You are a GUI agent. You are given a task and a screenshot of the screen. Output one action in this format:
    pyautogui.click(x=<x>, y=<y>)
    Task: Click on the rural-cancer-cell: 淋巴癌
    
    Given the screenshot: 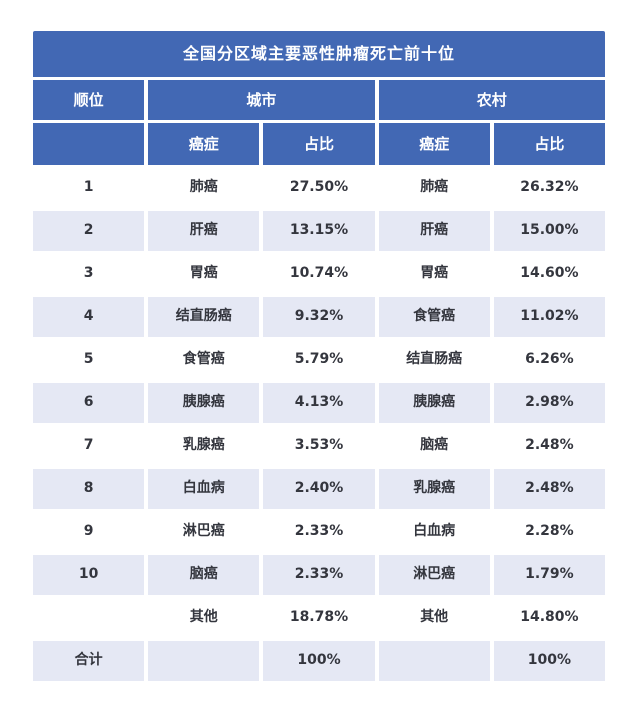 What is the action you would take?
    pyautogui.click(x=434, y=575)
    